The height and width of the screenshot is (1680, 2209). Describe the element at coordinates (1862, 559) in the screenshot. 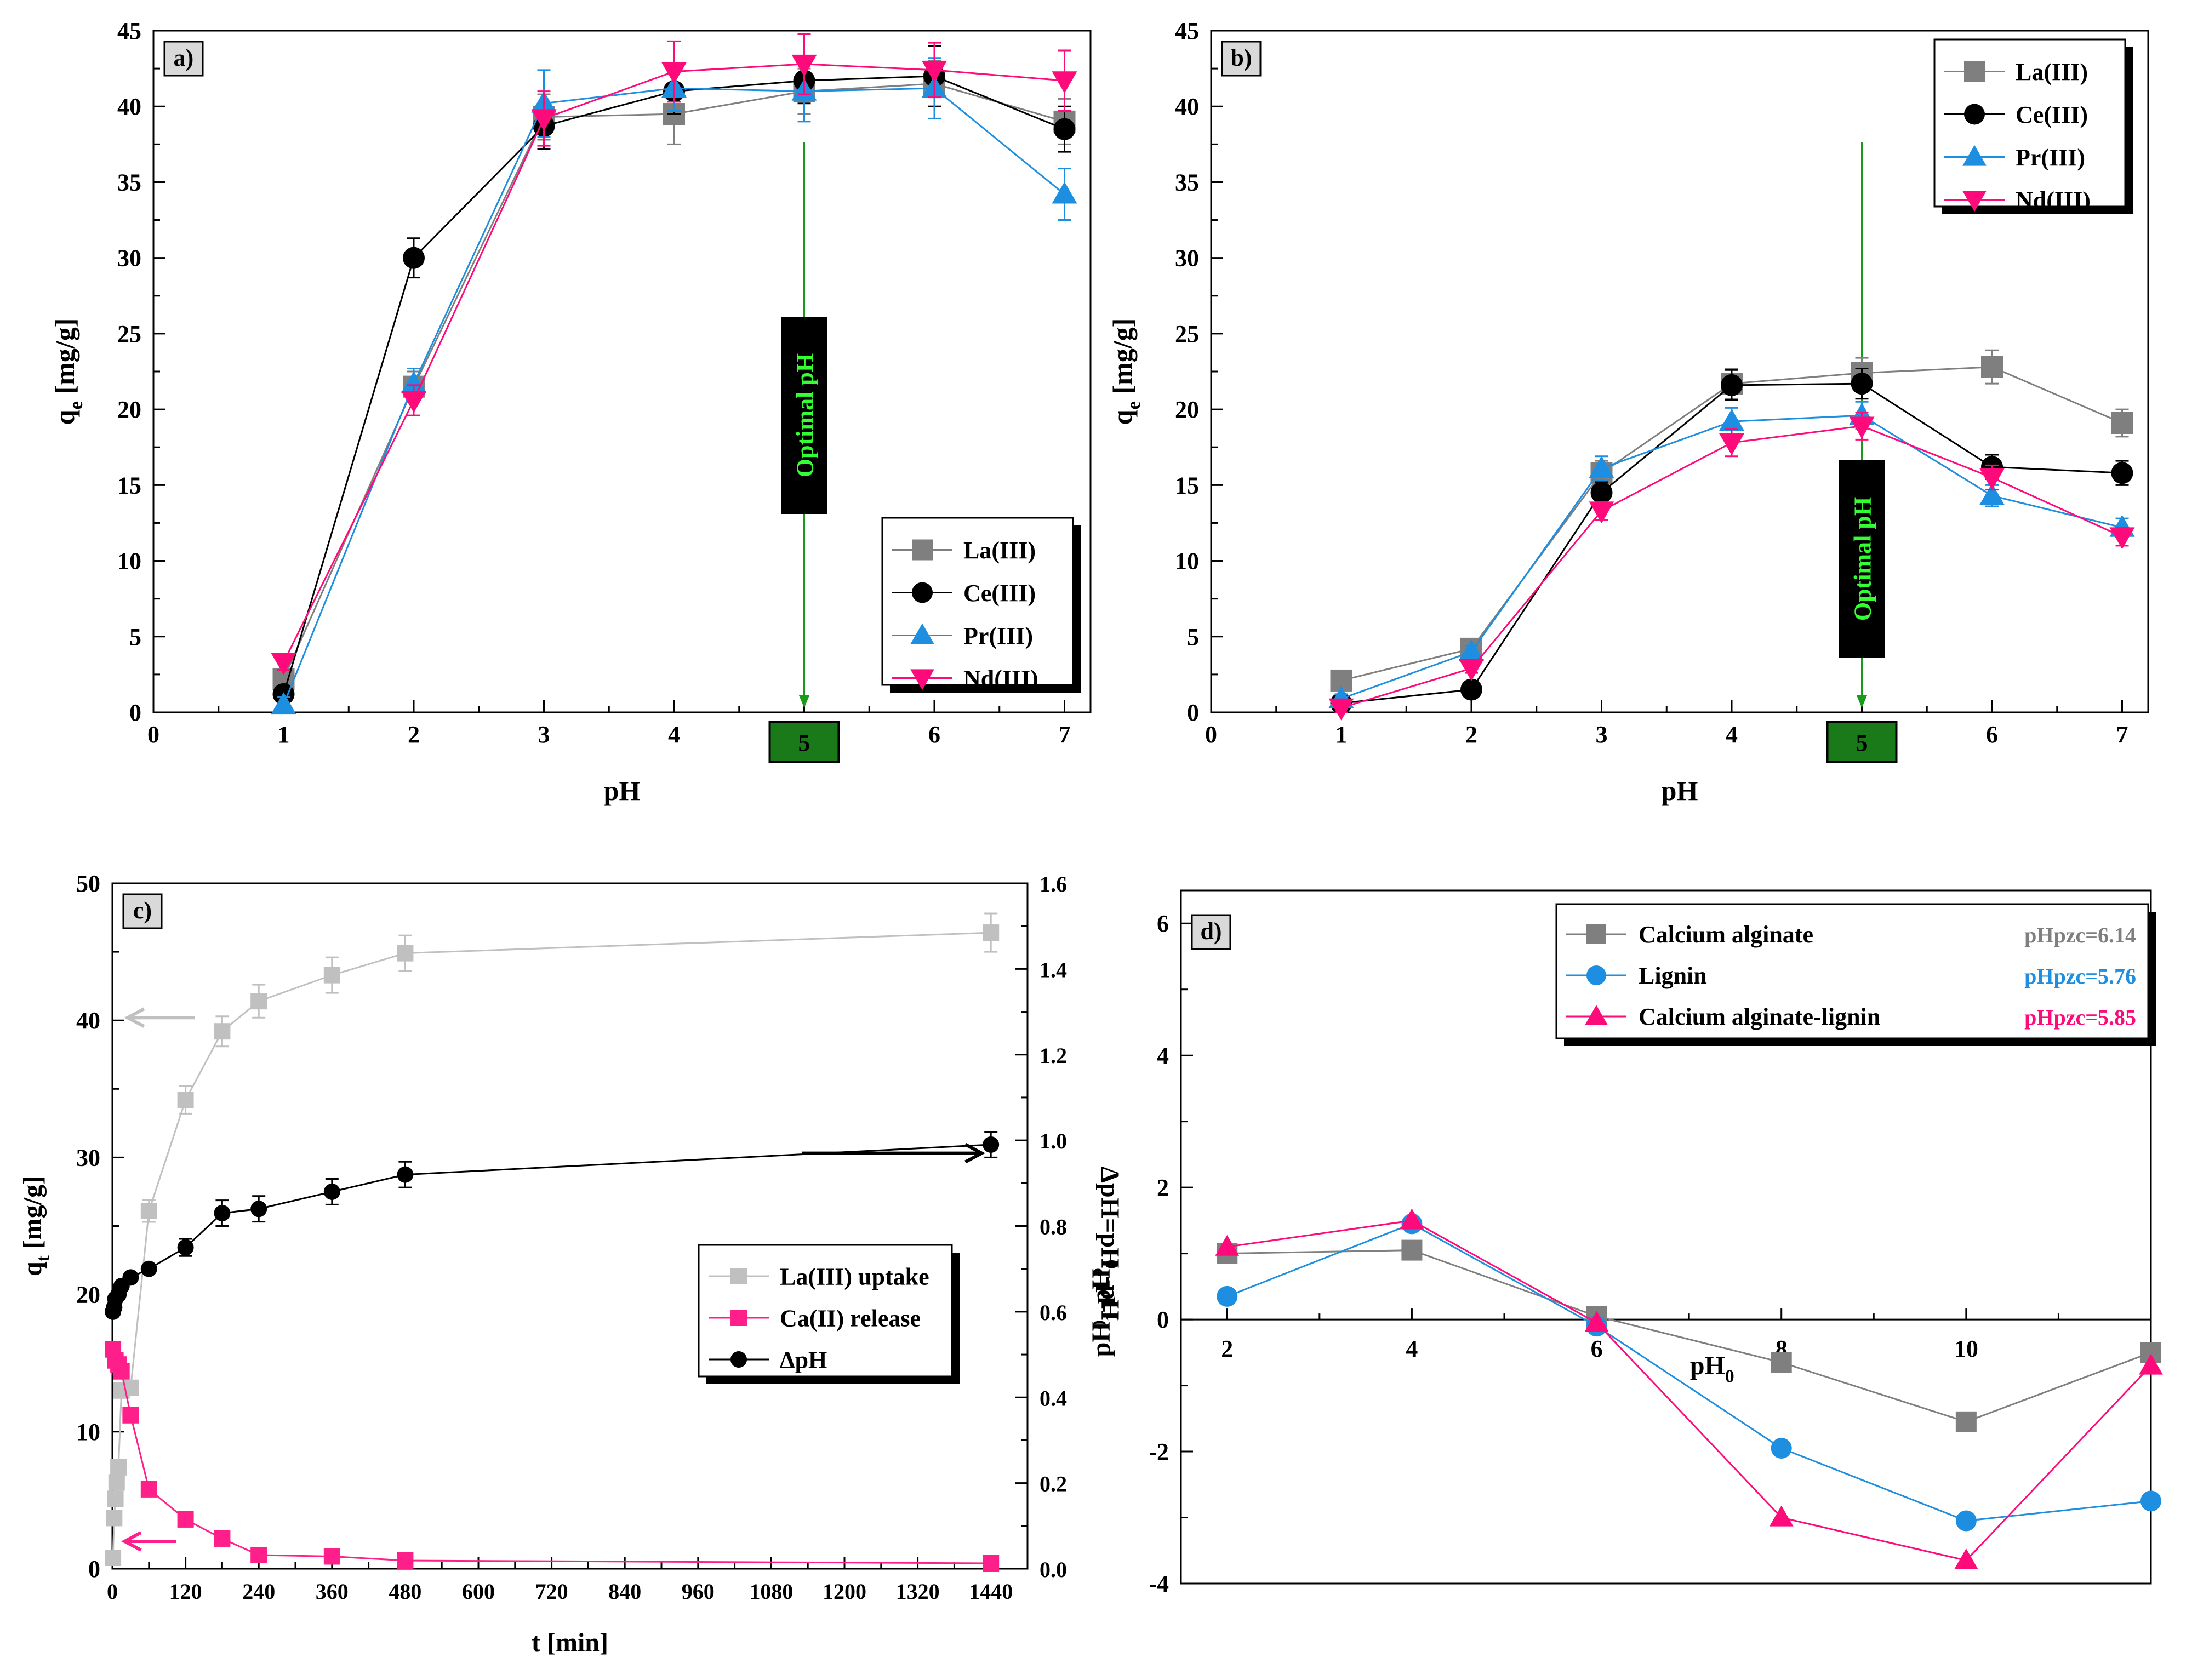

I see `optimal-ph-box` at that location.